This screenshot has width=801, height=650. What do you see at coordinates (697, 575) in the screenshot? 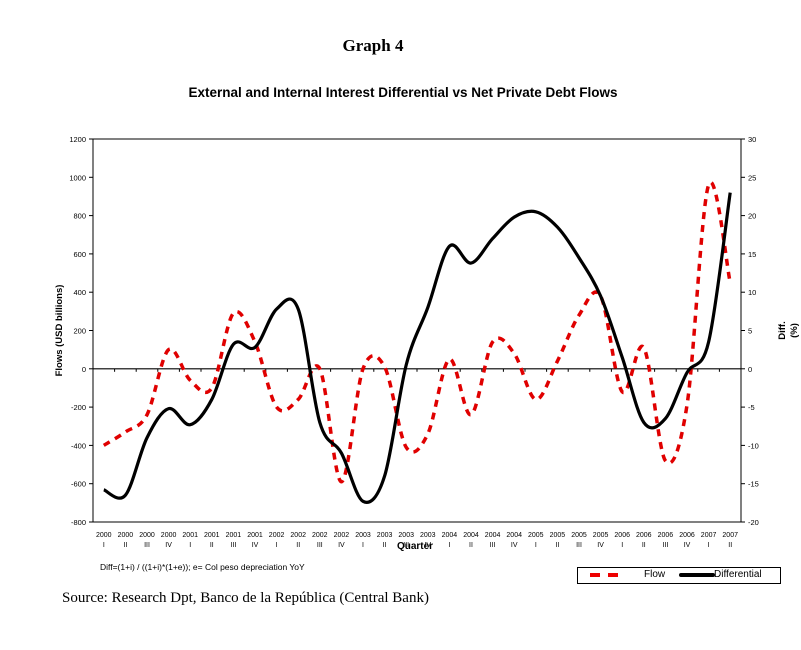
I see `legend-differential-swatch` at bounding box center [697, 575].